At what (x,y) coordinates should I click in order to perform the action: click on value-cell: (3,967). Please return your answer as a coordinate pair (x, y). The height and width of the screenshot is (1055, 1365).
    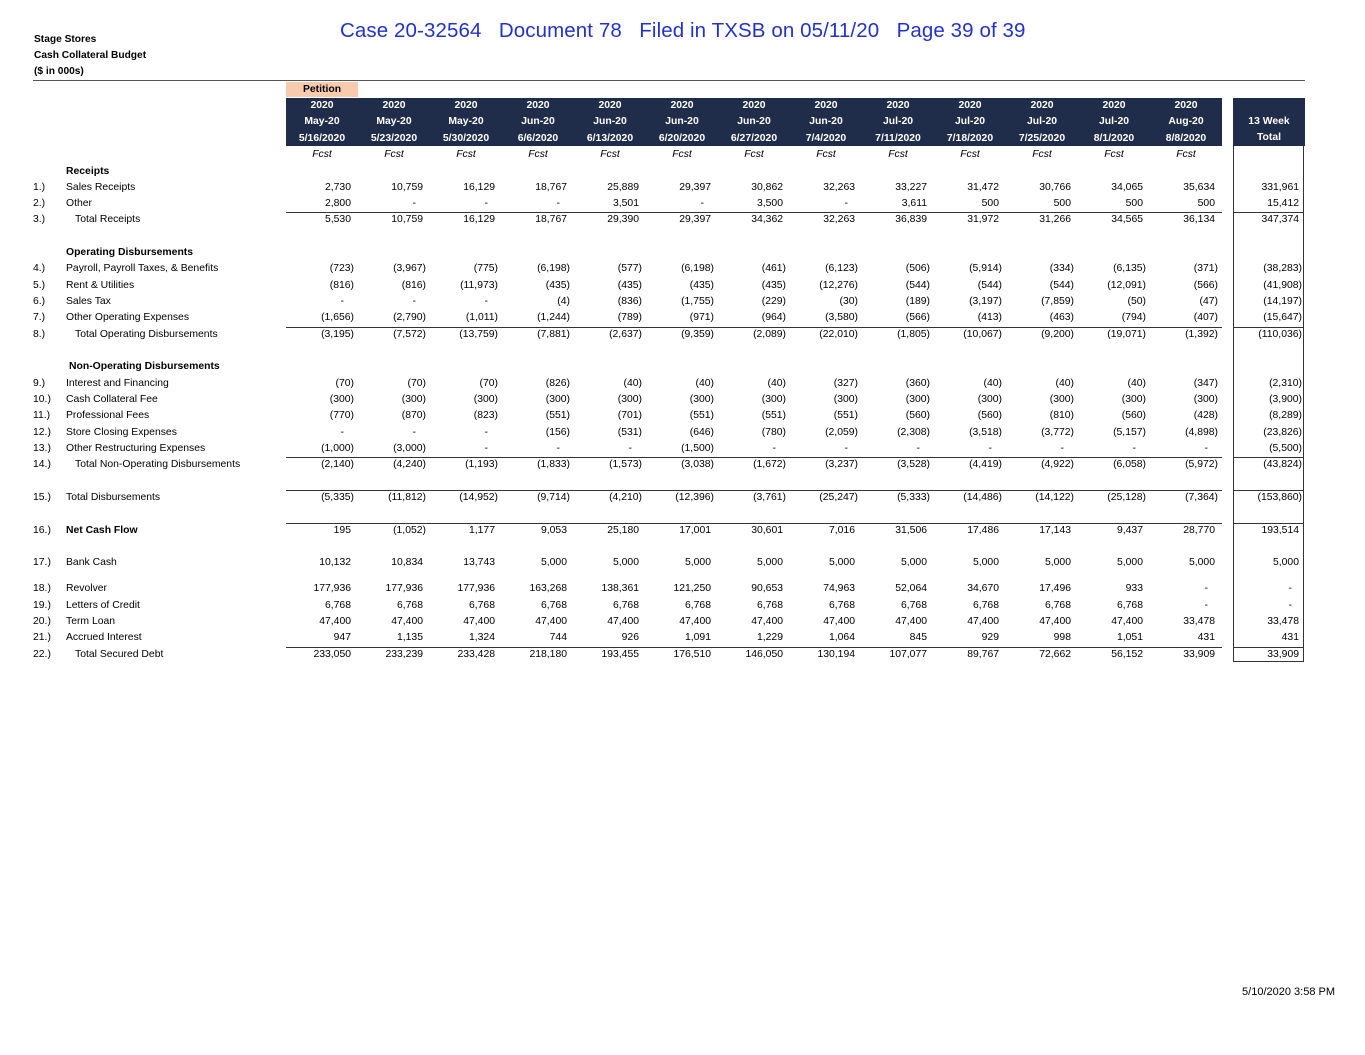
    Looking at the image, I should click on (409, 269).